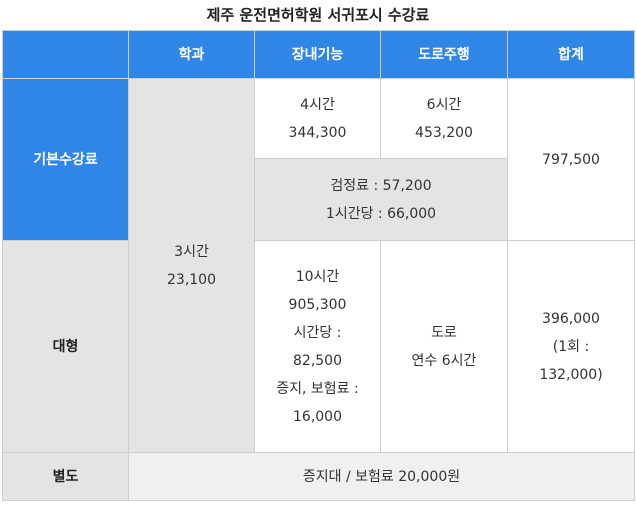  Describe the element at coordinates (571, 159) in the screenshot. I see `basic-total: 797,500` at that location.